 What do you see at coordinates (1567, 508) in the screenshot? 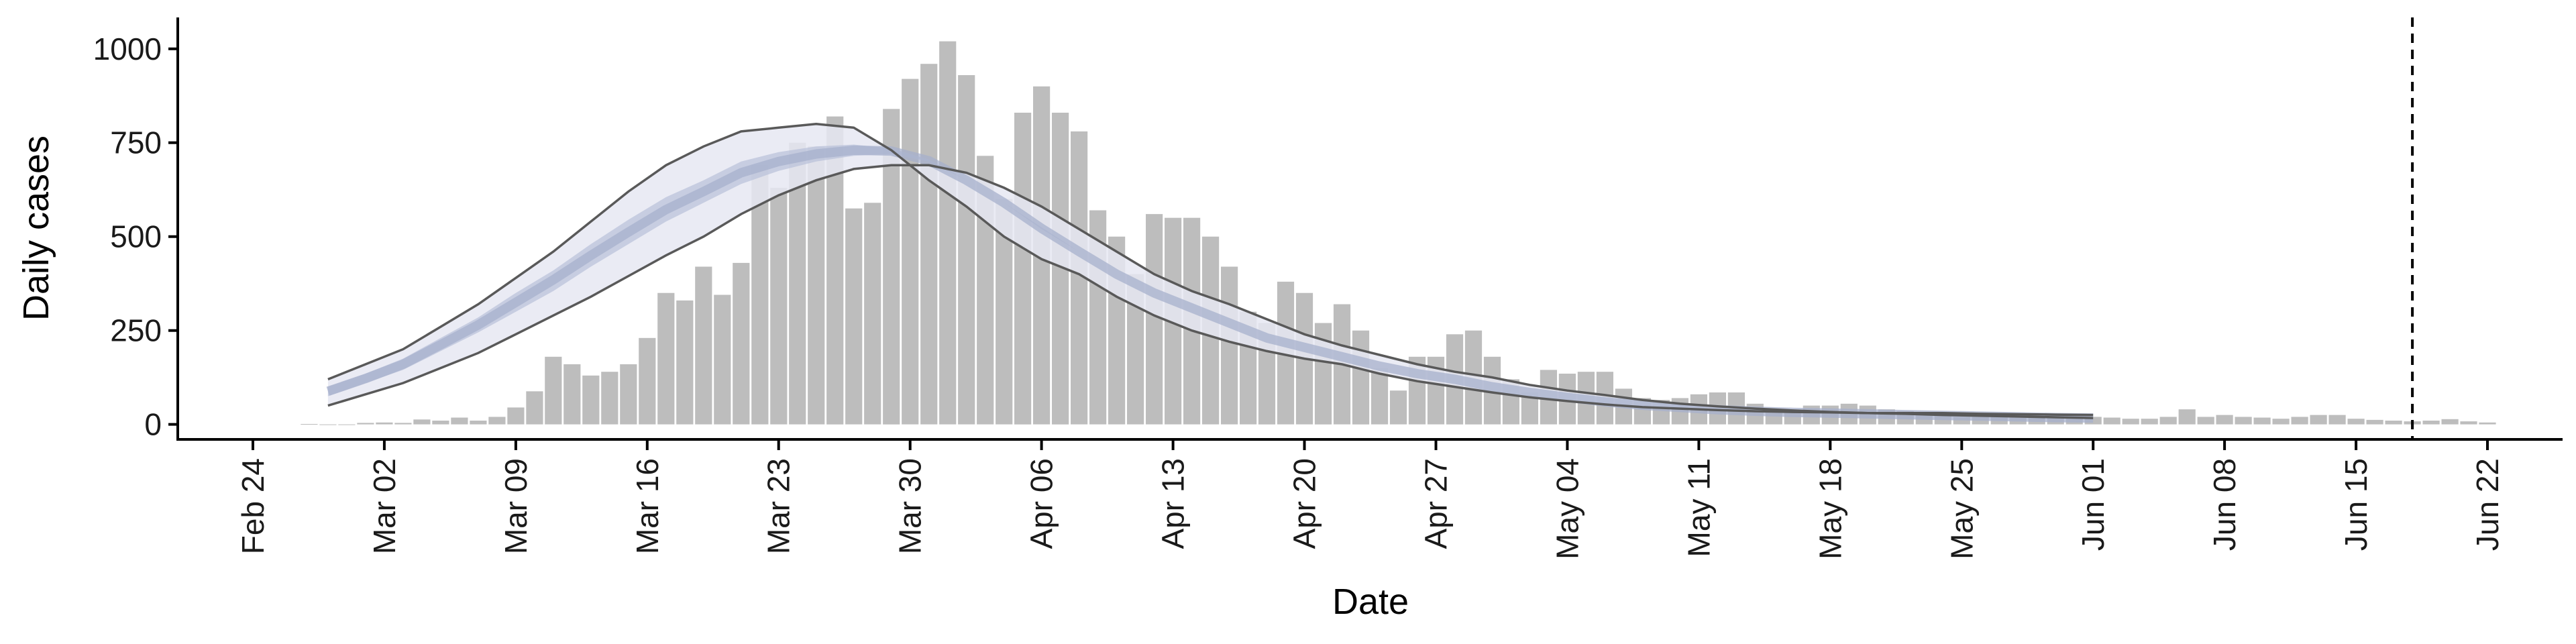
I see `x-tick-label: May 04` at bounding box center [1567, 508].